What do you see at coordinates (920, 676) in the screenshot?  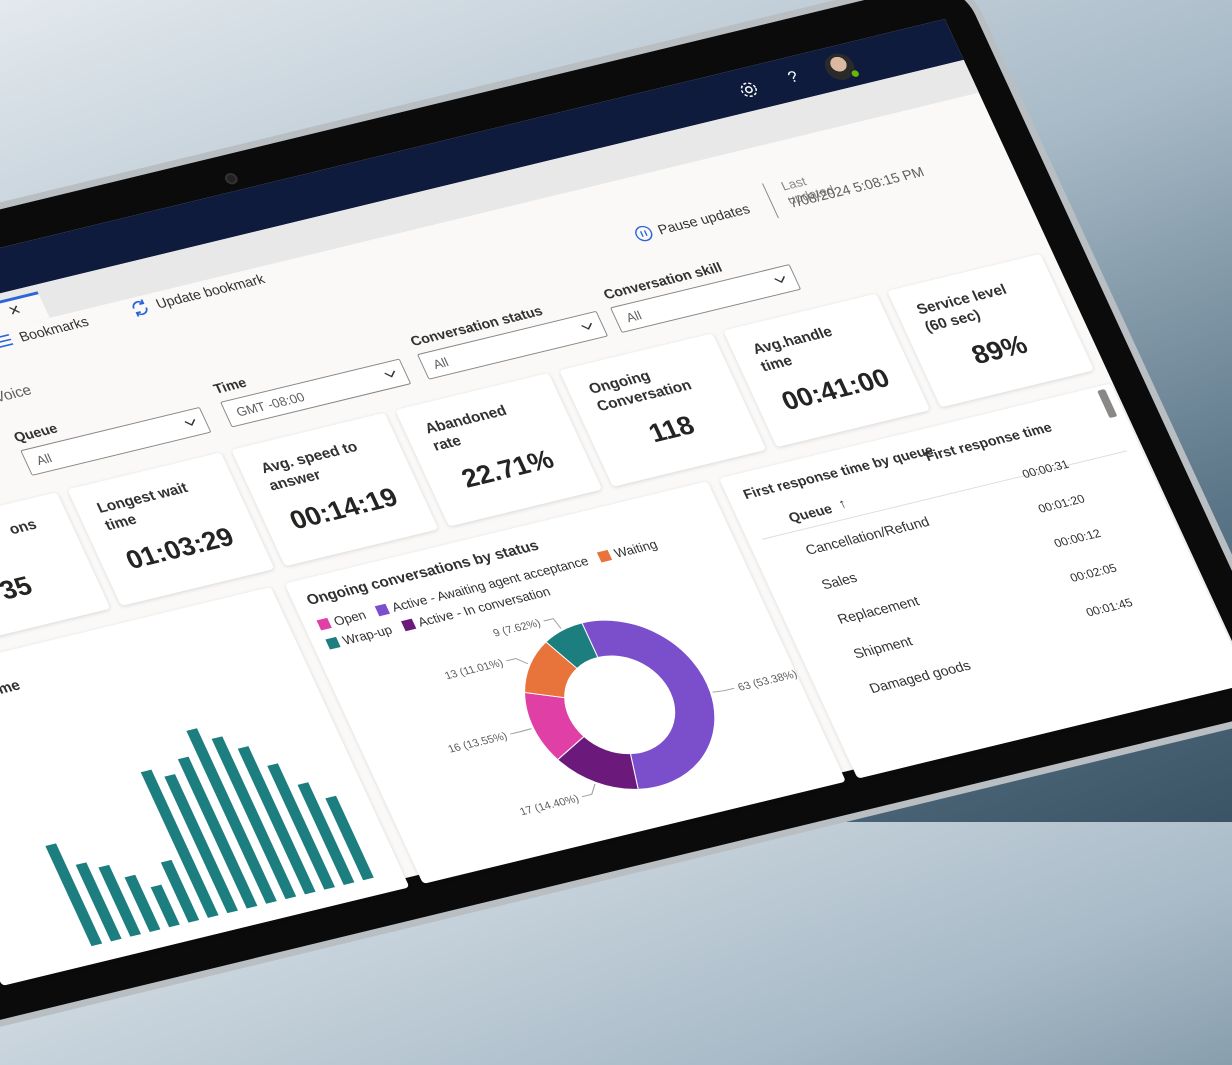 I see `queue-name: Damaged goods` at bounding box center [920, 676].